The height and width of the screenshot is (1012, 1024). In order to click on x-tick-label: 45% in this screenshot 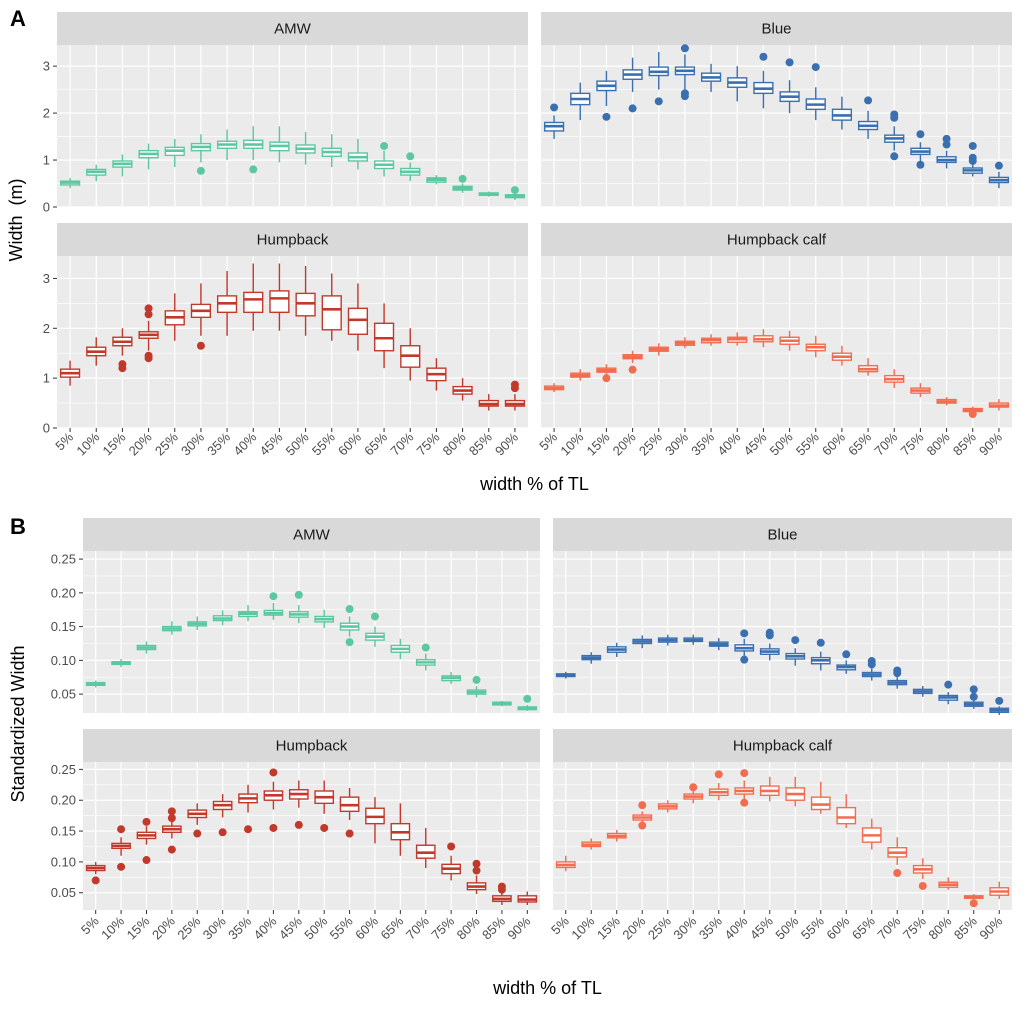, I will do `click(290, 927)`.